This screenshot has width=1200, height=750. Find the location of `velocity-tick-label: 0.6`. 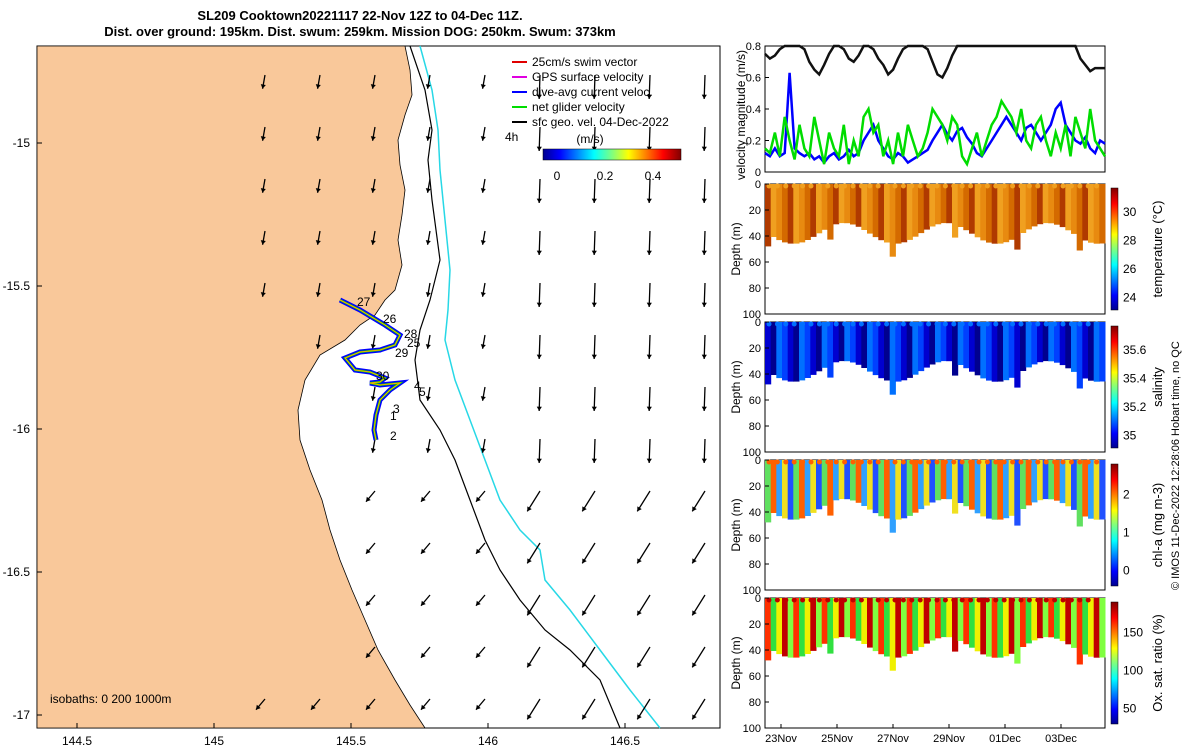

velocity-tick-label: 0.6 is located at coordinates (753, 79).